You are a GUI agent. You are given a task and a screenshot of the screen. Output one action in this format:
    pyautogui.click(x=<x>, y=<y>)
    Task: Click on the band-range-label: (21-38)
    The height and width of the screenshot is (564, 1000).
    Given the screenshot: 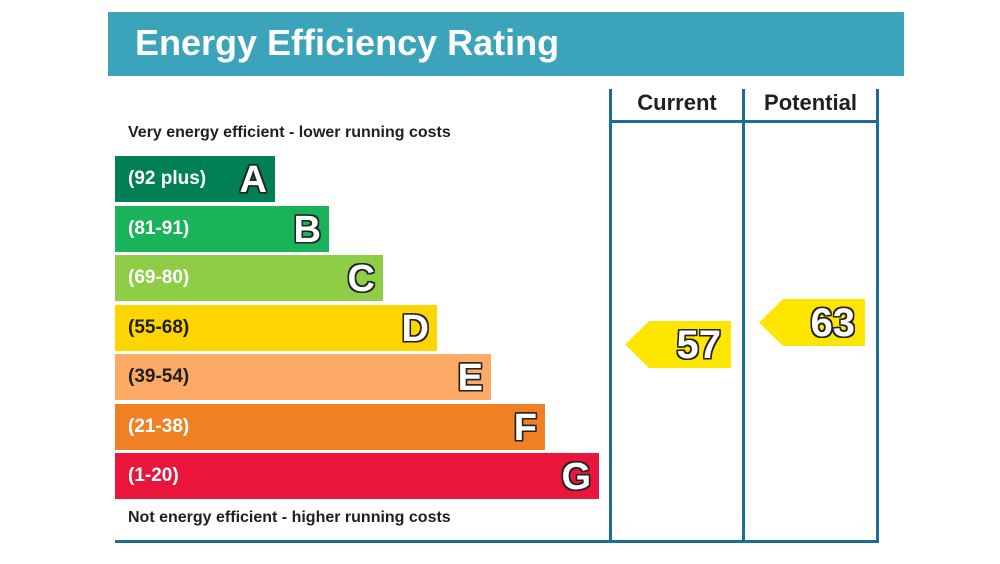 What is the action you would take?
    pyautogui.click(x=159, y=426)
    